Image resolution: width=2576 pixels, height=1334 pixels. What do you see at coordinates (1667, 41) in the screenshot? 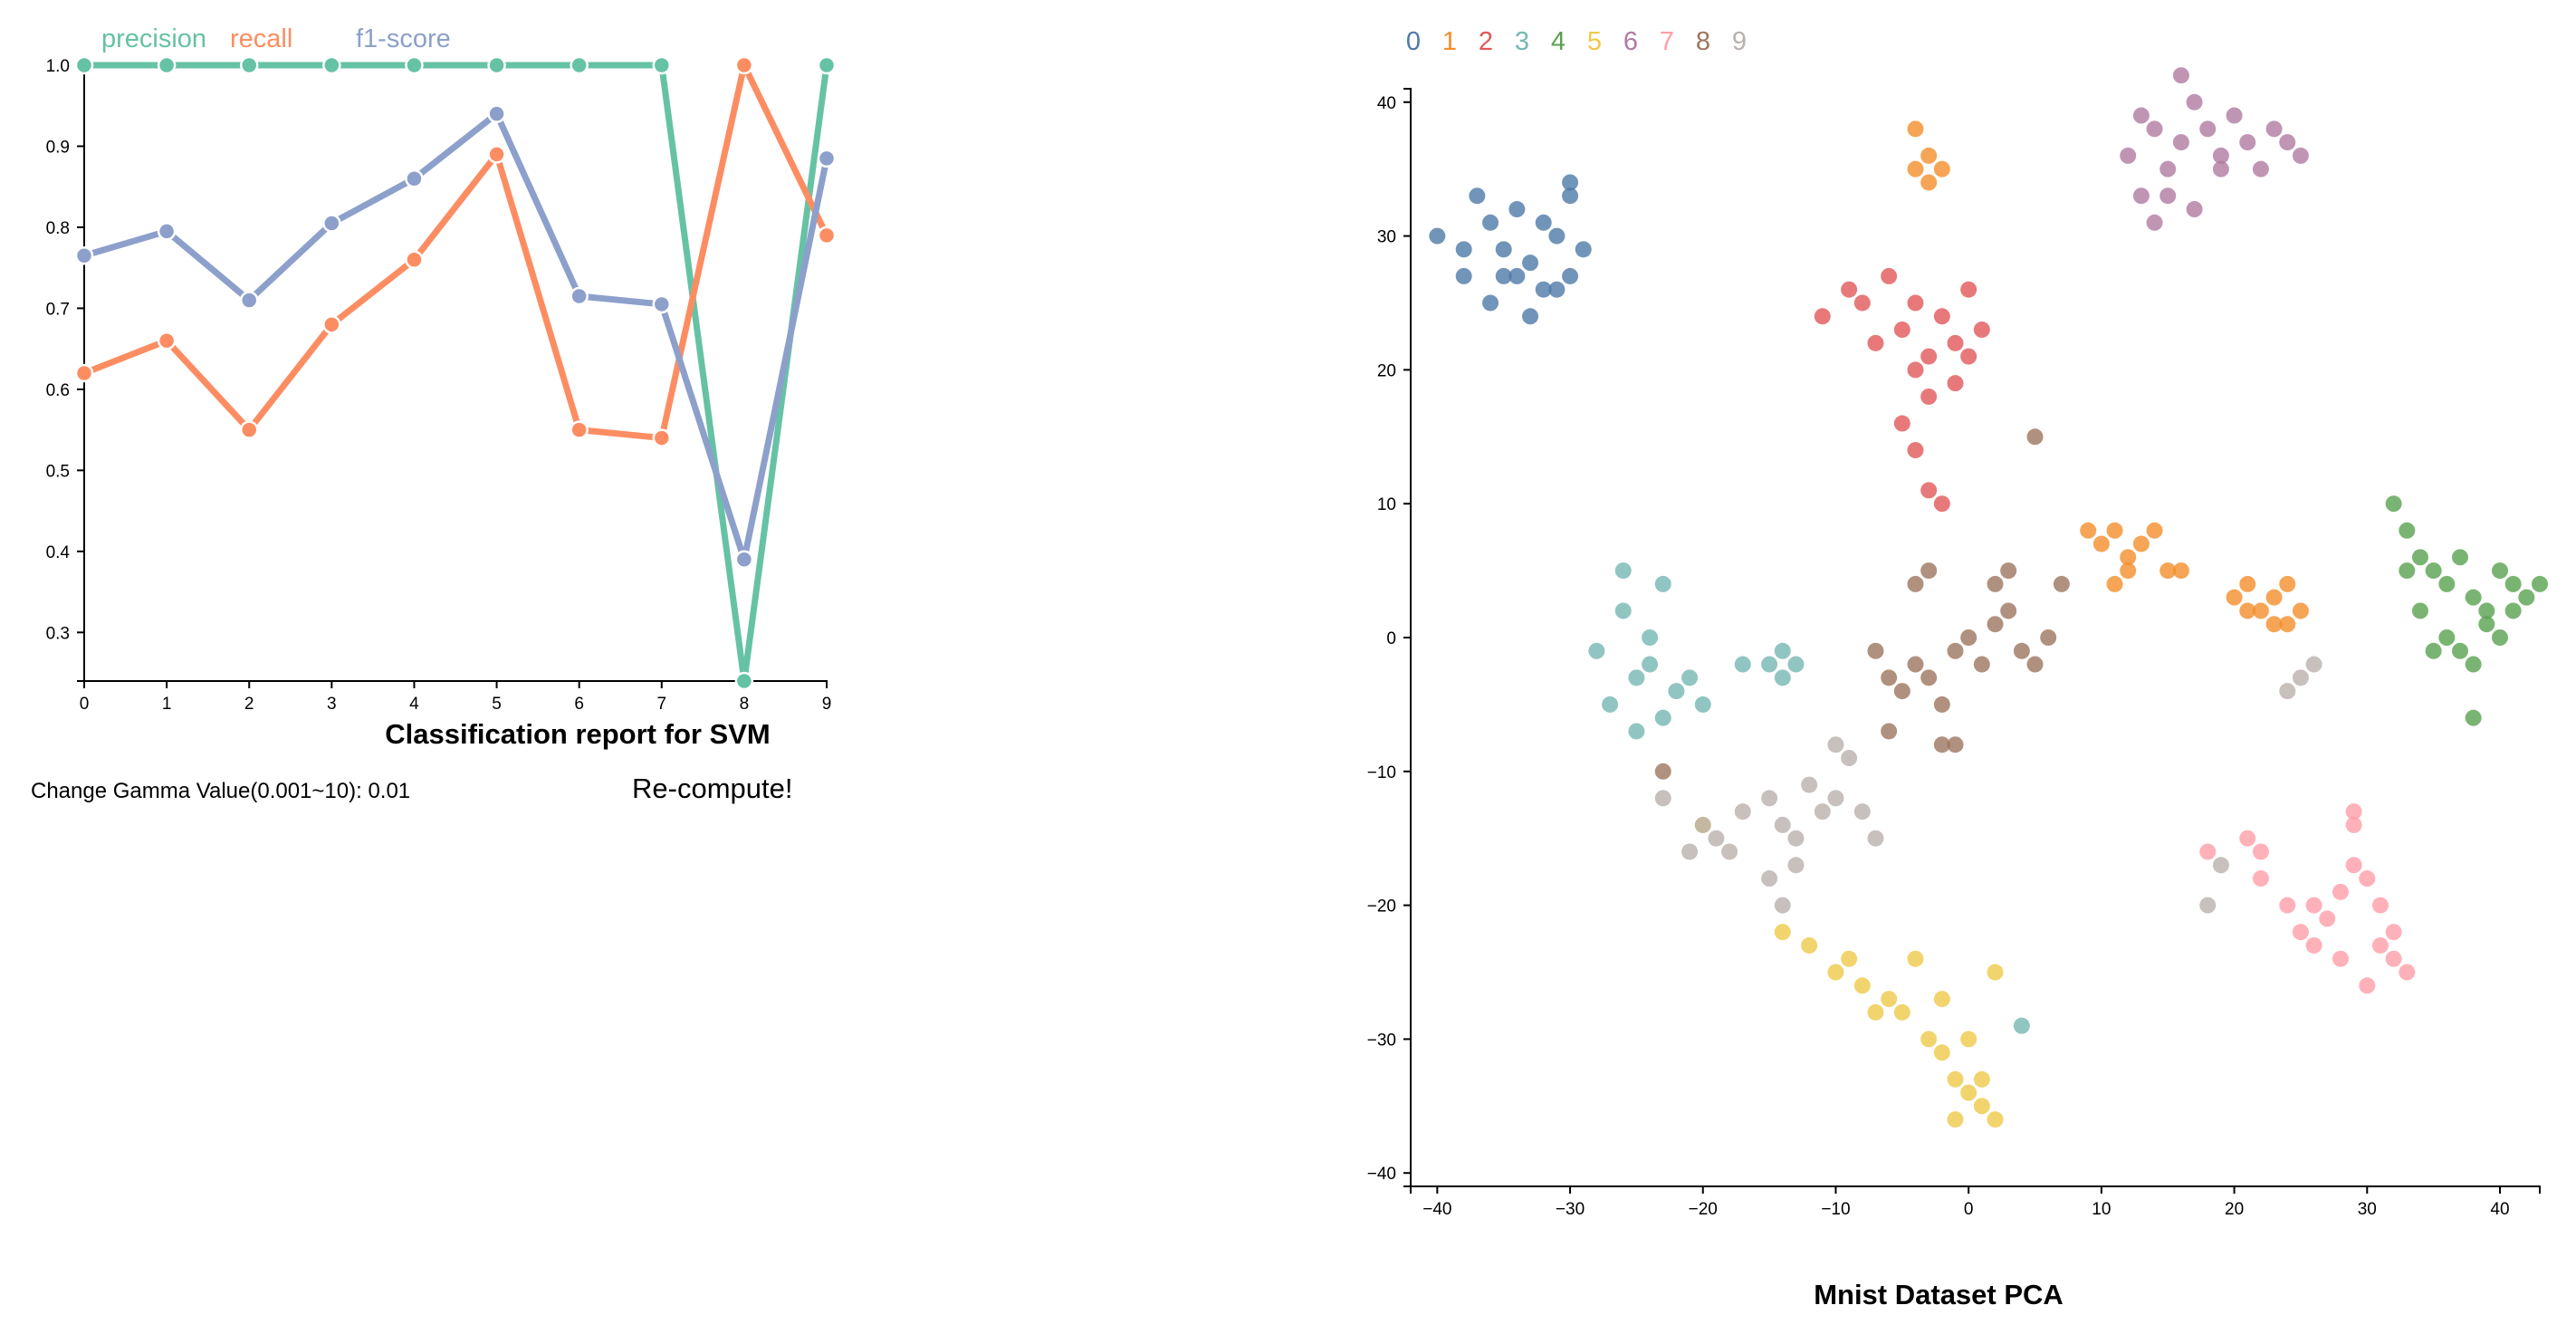
I see `legend-item-digit-7: 7` at bounding box center [1667, 41].